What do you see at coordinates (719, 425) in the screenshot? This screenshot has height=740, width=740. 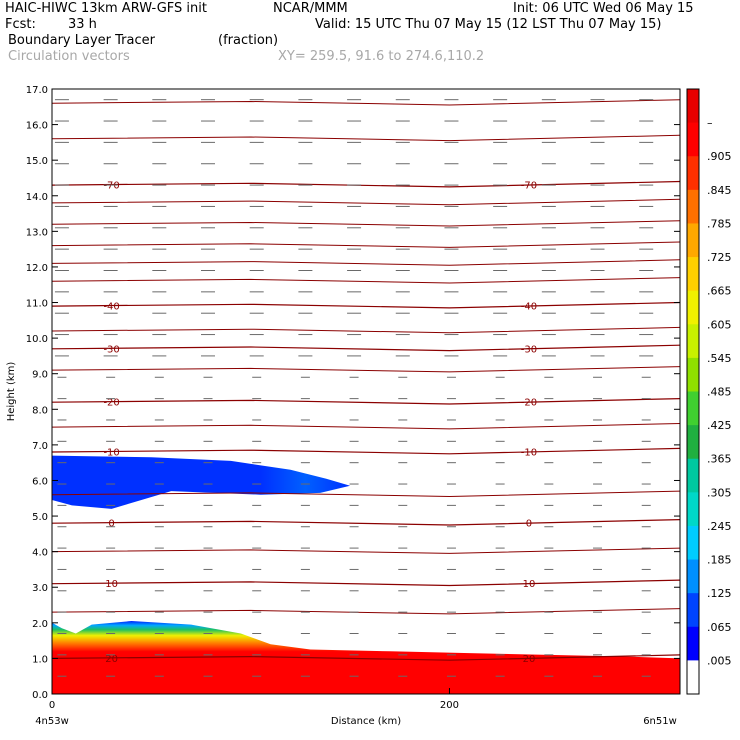 I see `colorbar-label: .425` at bounding box center [719, 425].